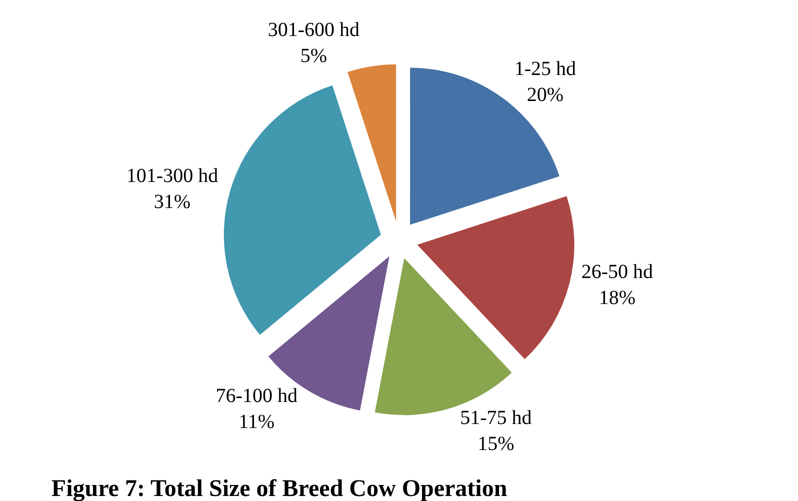 The width and height of the screenshot is (798, 501). Describe the element at coordinates (313, 55) in the screenshot. I see `data-label: 5%` at that location.